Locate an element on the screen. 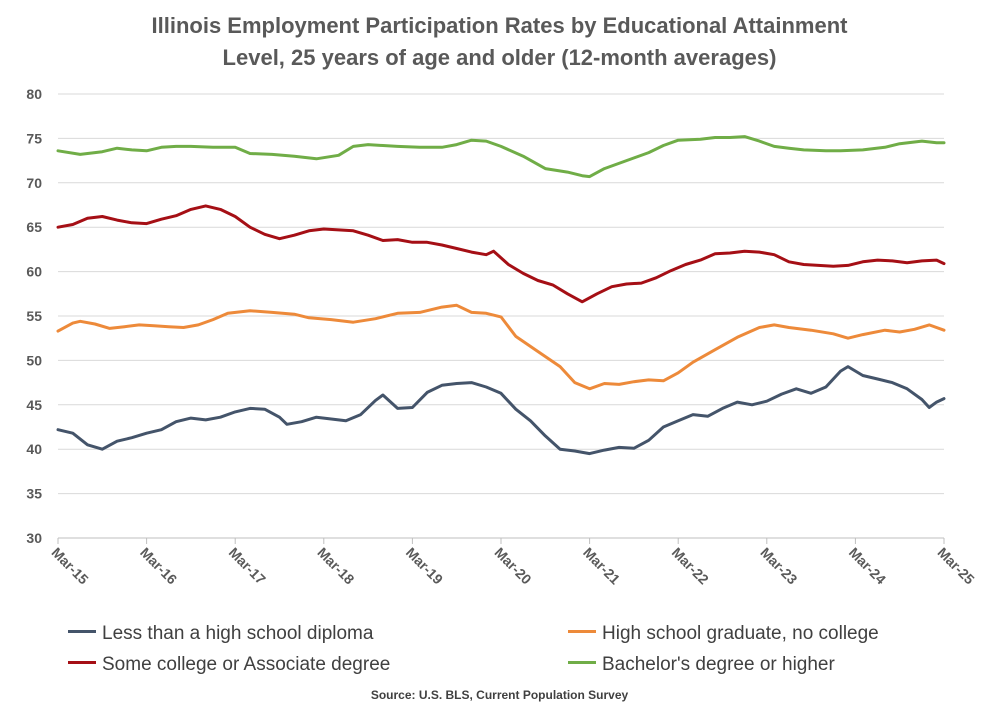 The width and height of the screenshot is (999, 724). x-tick-label: Mar-17 is located at coordinates (247, 565).